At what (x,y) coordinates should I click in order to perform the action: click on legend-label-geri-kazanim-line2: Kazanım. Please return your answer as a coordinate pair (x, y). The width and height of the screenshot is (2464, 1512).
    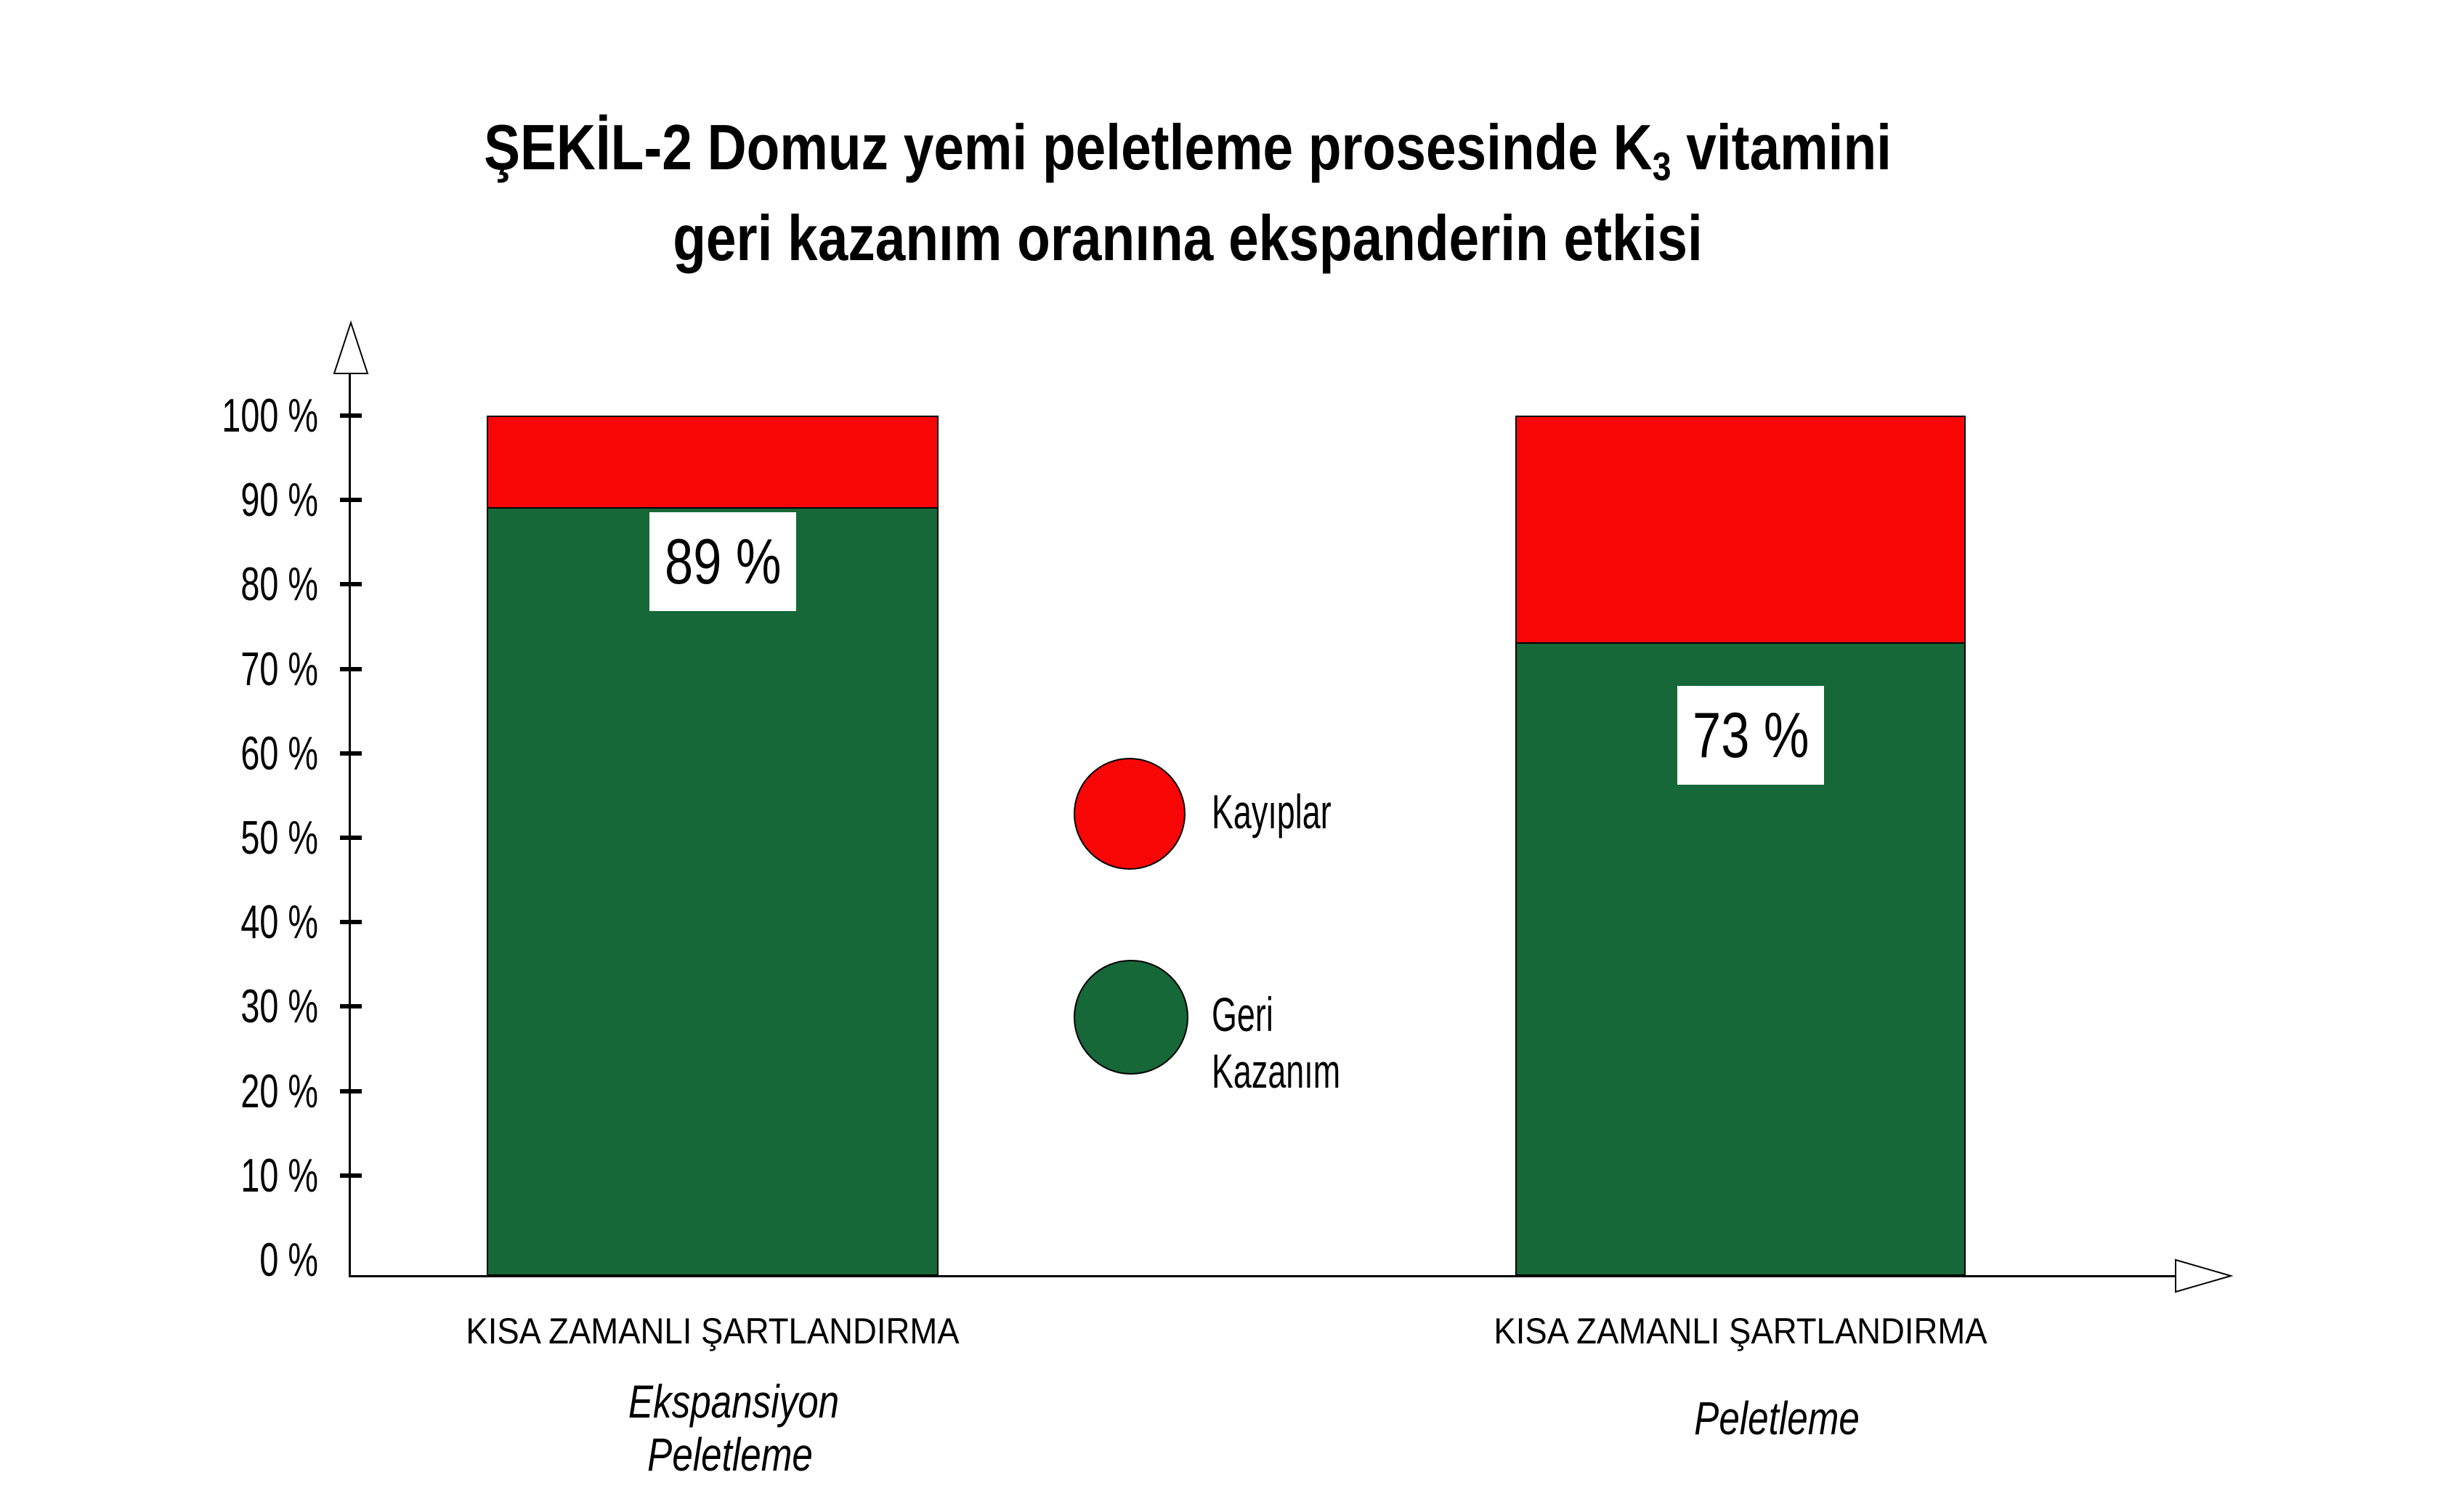
    Looking at the image, I should click on (1276, 1071).